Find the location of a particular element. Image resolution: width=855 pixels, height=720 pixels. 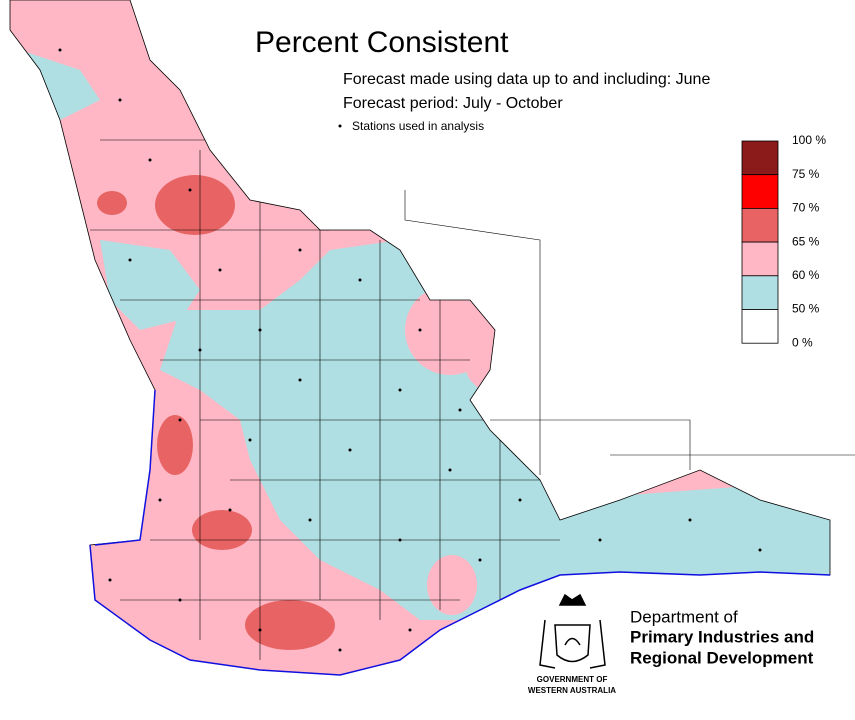

legend: 100 % 75 % 70 % 65 % 60 % 50 % 0 % is located at coordinates (783, 241).